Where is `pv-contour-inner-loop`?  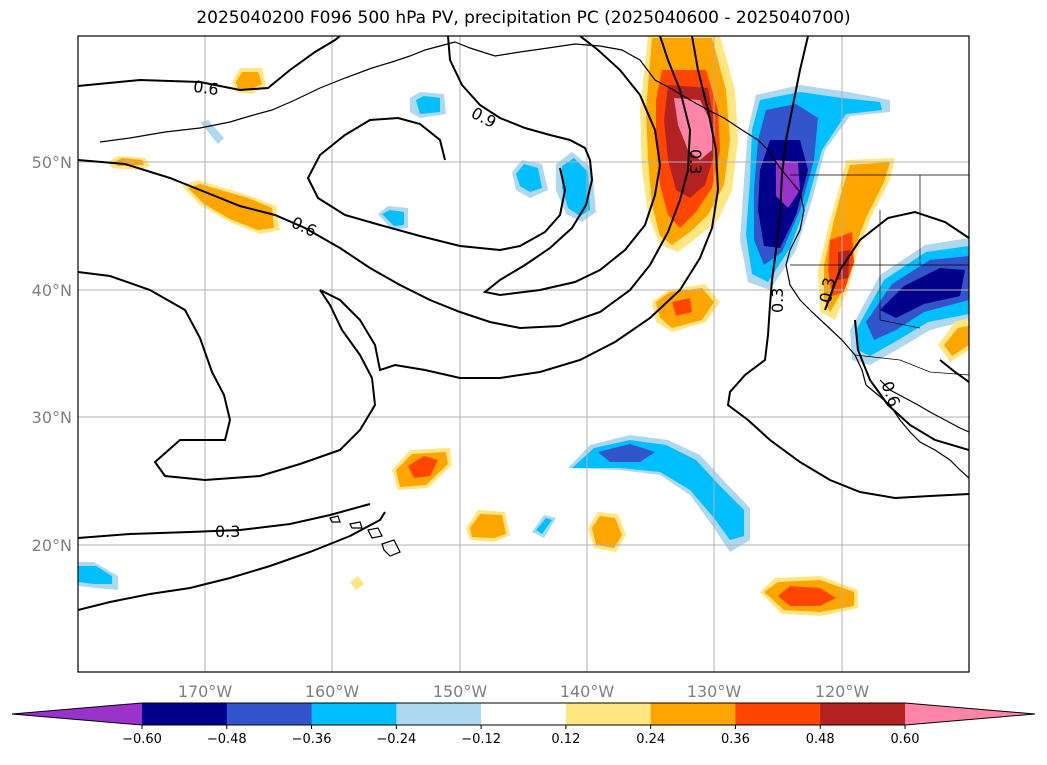
pv-contour-inner-loop is located at coordinates (436, 184).